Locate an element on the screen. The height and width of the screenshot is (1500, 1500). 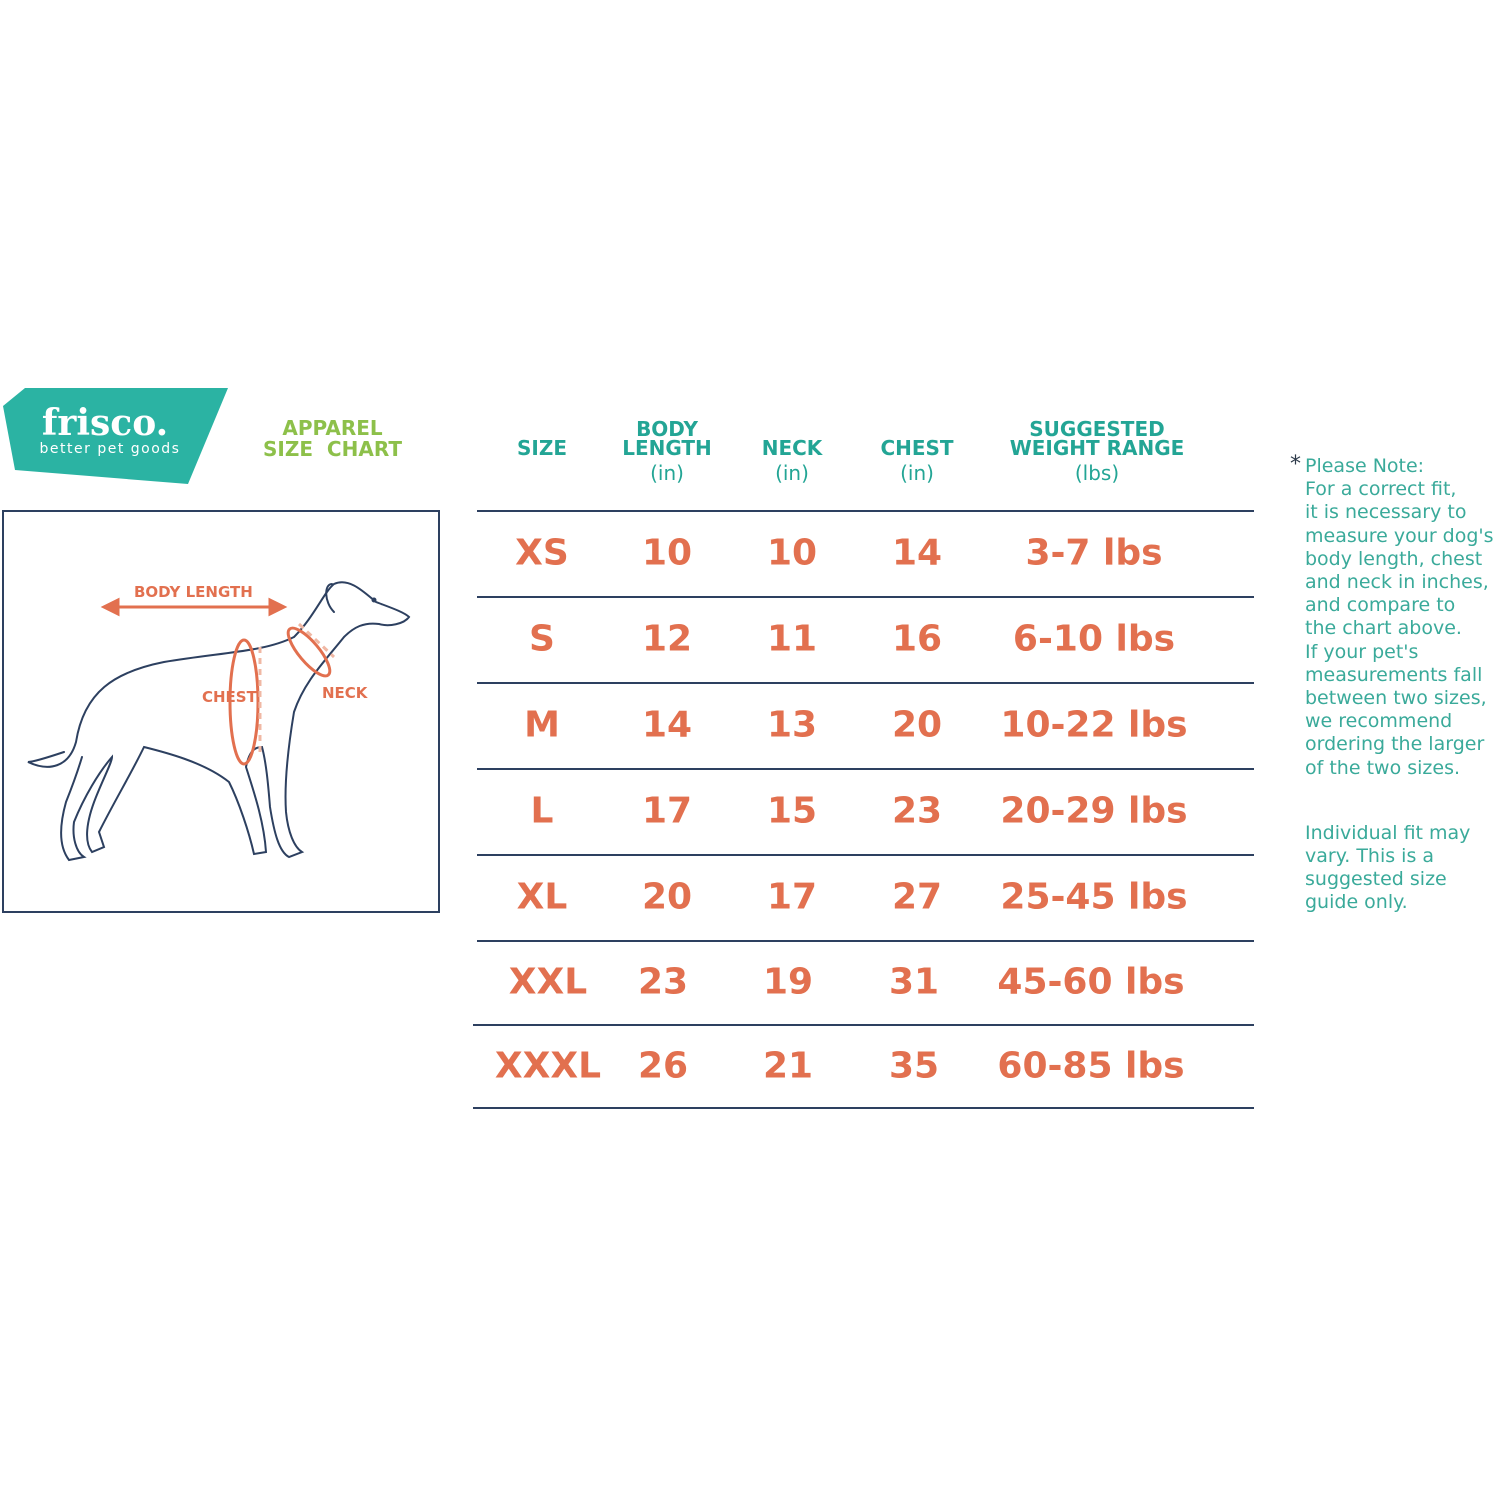
table-cell: L is located at coordinates (542, 811).